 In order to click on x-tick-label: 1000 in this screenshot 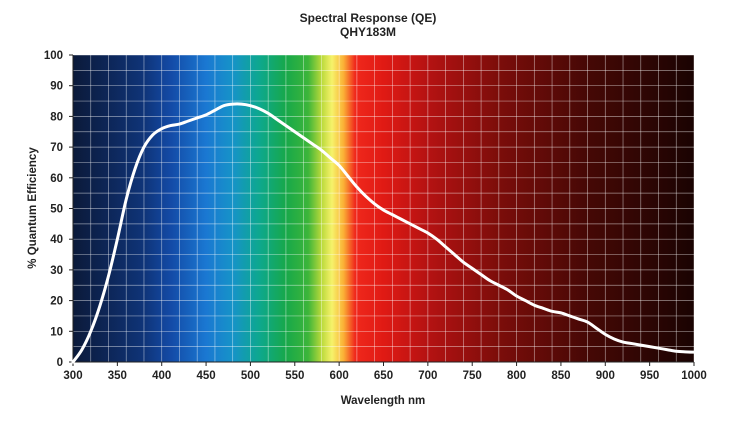, I will do `click(694, 376)`.